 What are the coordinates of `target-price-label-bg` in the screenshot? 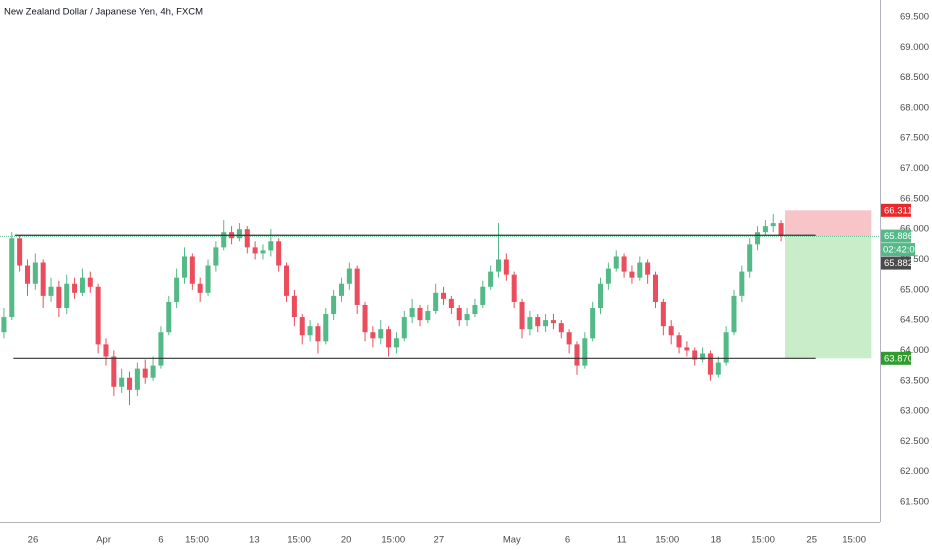 It's located at (896, 358).